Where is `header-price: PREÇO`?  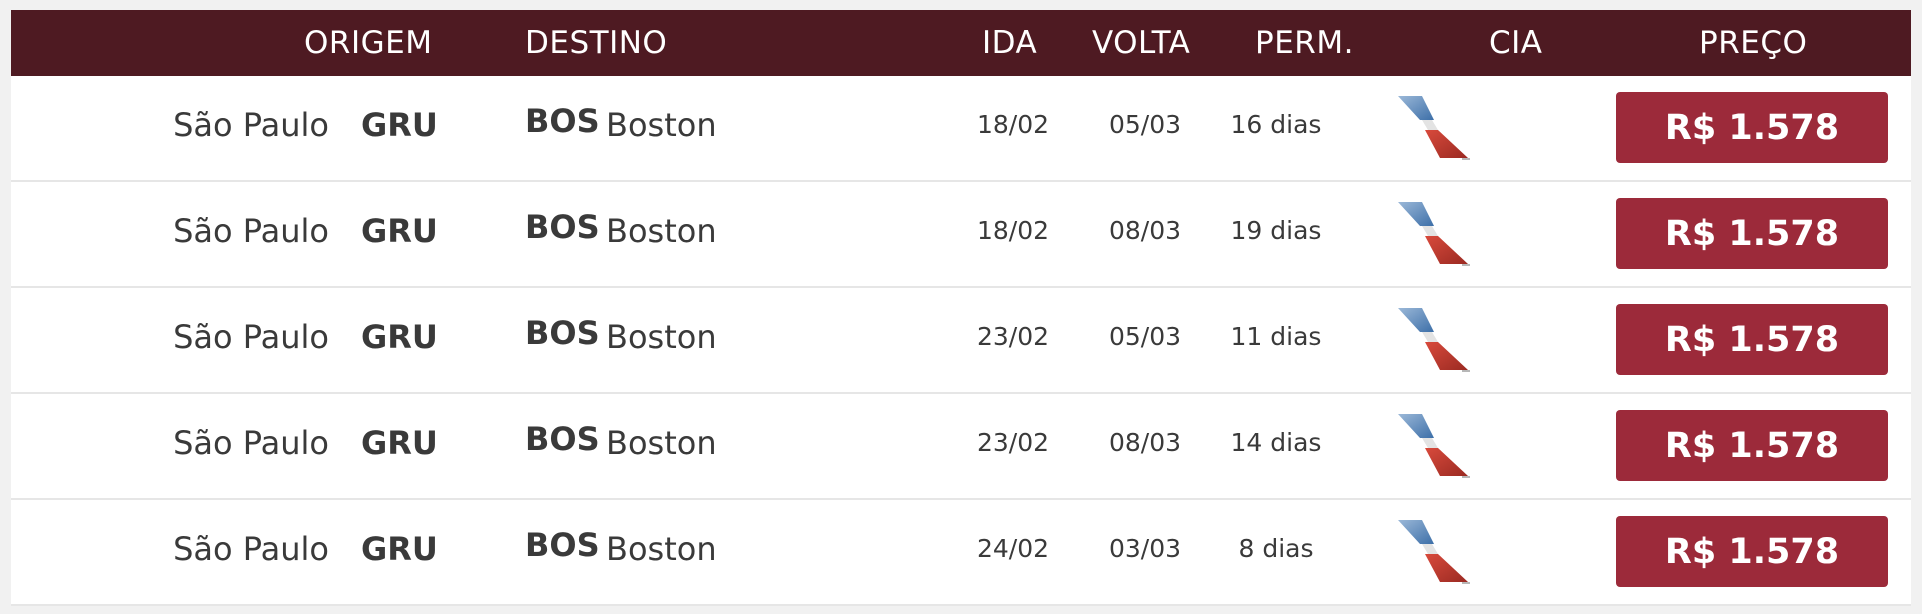 header-price: PREÇO is located at coordinates (1753, 43).